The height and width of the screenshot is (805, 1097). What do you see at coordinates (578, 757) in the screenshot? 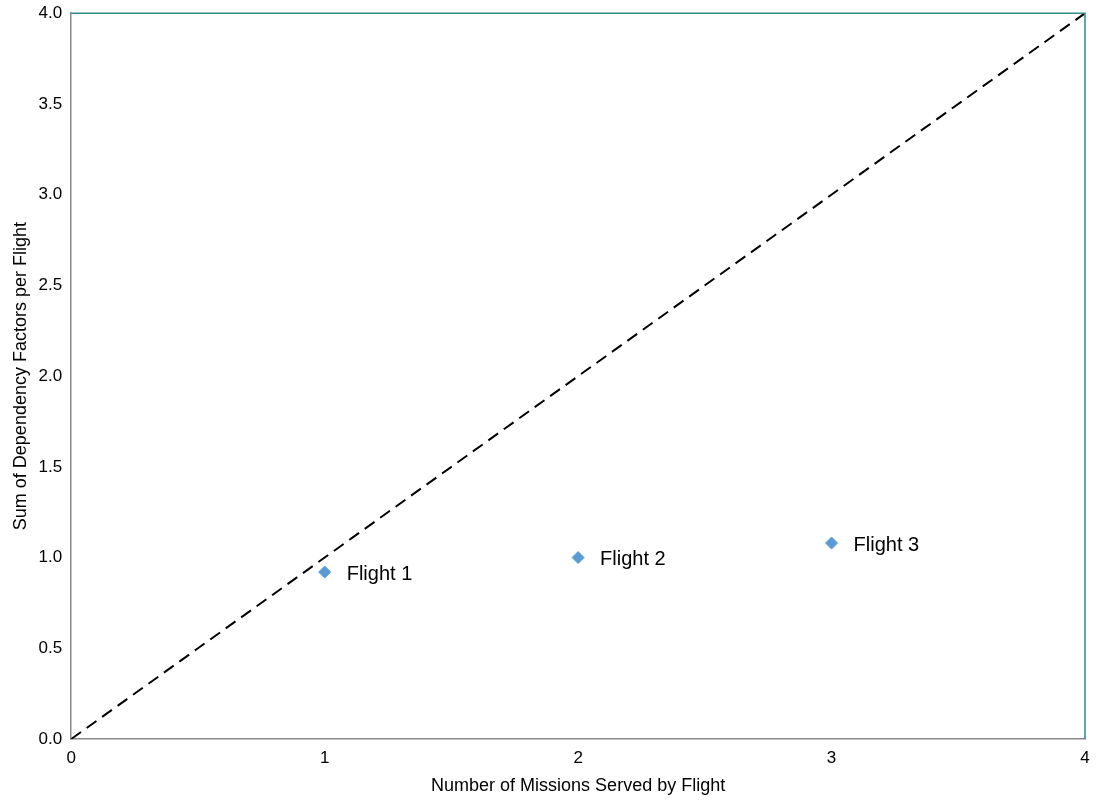
I see `x-tick-label: 2` at bounding box center [578, 757].